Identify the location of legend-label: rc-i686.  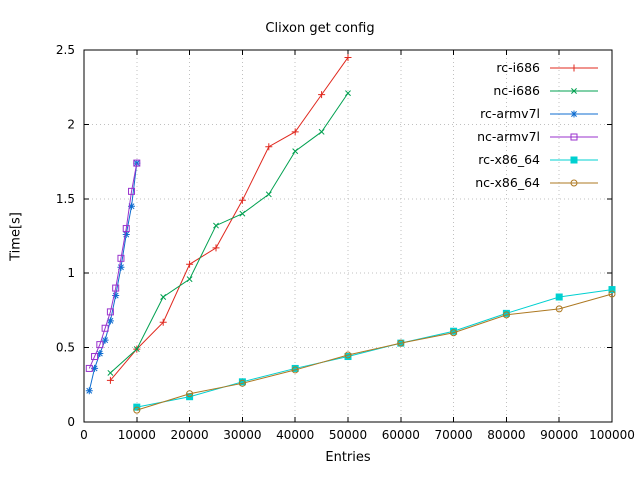
(518, 67).